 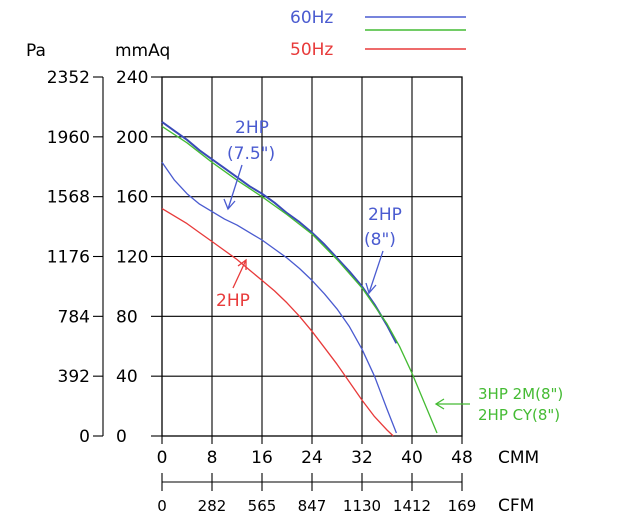 What do you see at coordinates (462, 506) in the screenshot?
I see `cfm-tick-label: 169` at bounding box center [462, 506].